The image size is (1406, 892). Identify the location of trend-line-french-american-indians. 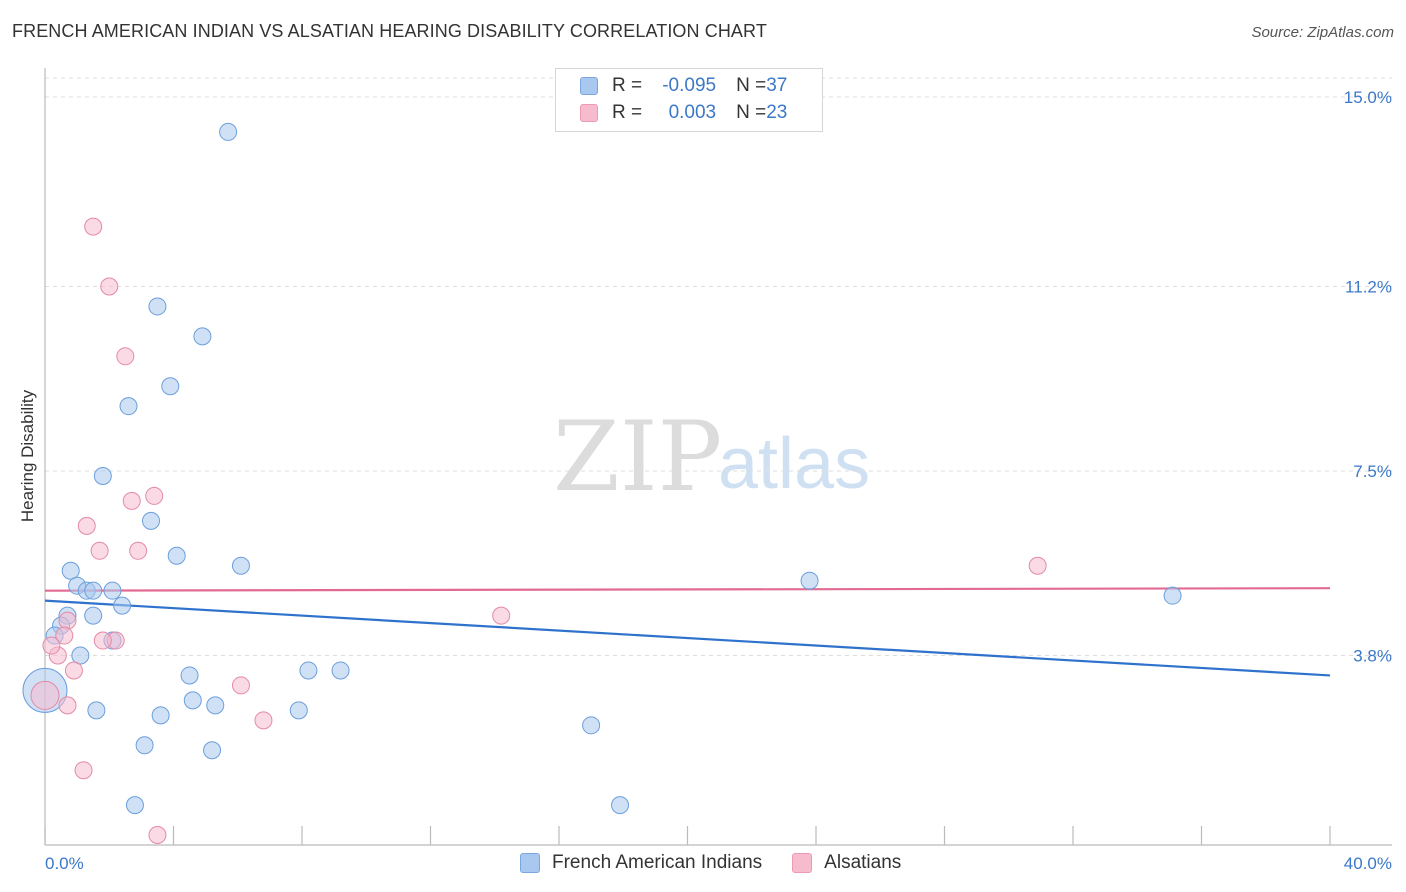
(687, 638).